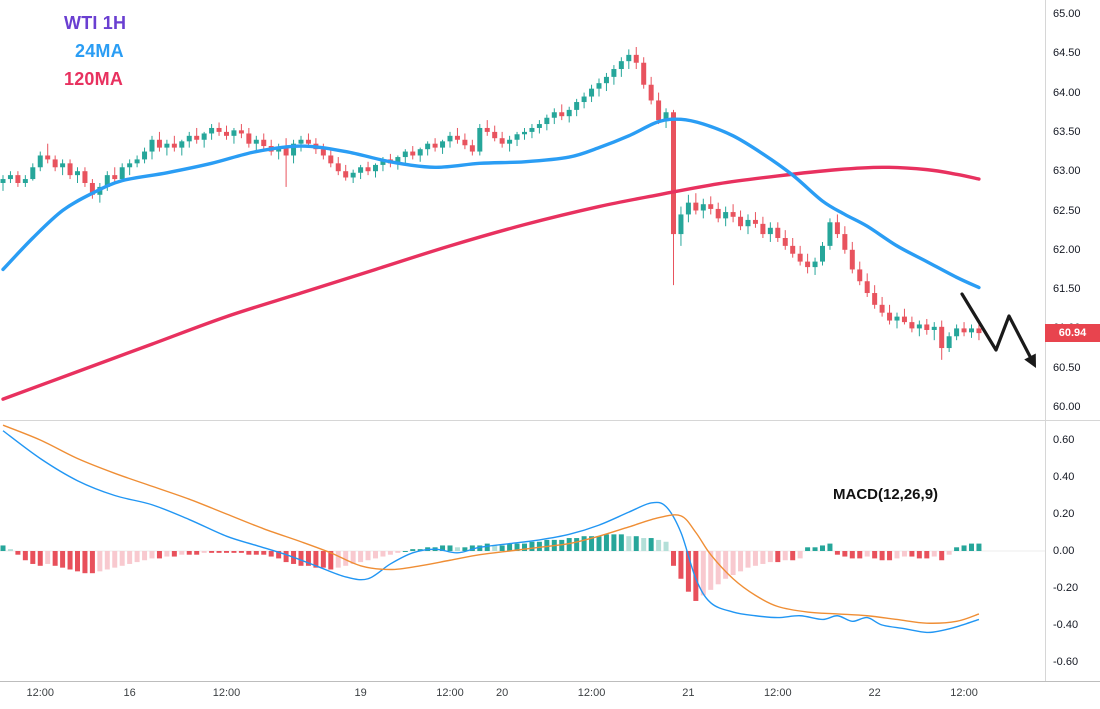 The width and height of the screenshot is (1100, 709). Describe the element at coordinates (1072, 333) in the screenshot. I see `last-price-badge: 60.94` at that location.